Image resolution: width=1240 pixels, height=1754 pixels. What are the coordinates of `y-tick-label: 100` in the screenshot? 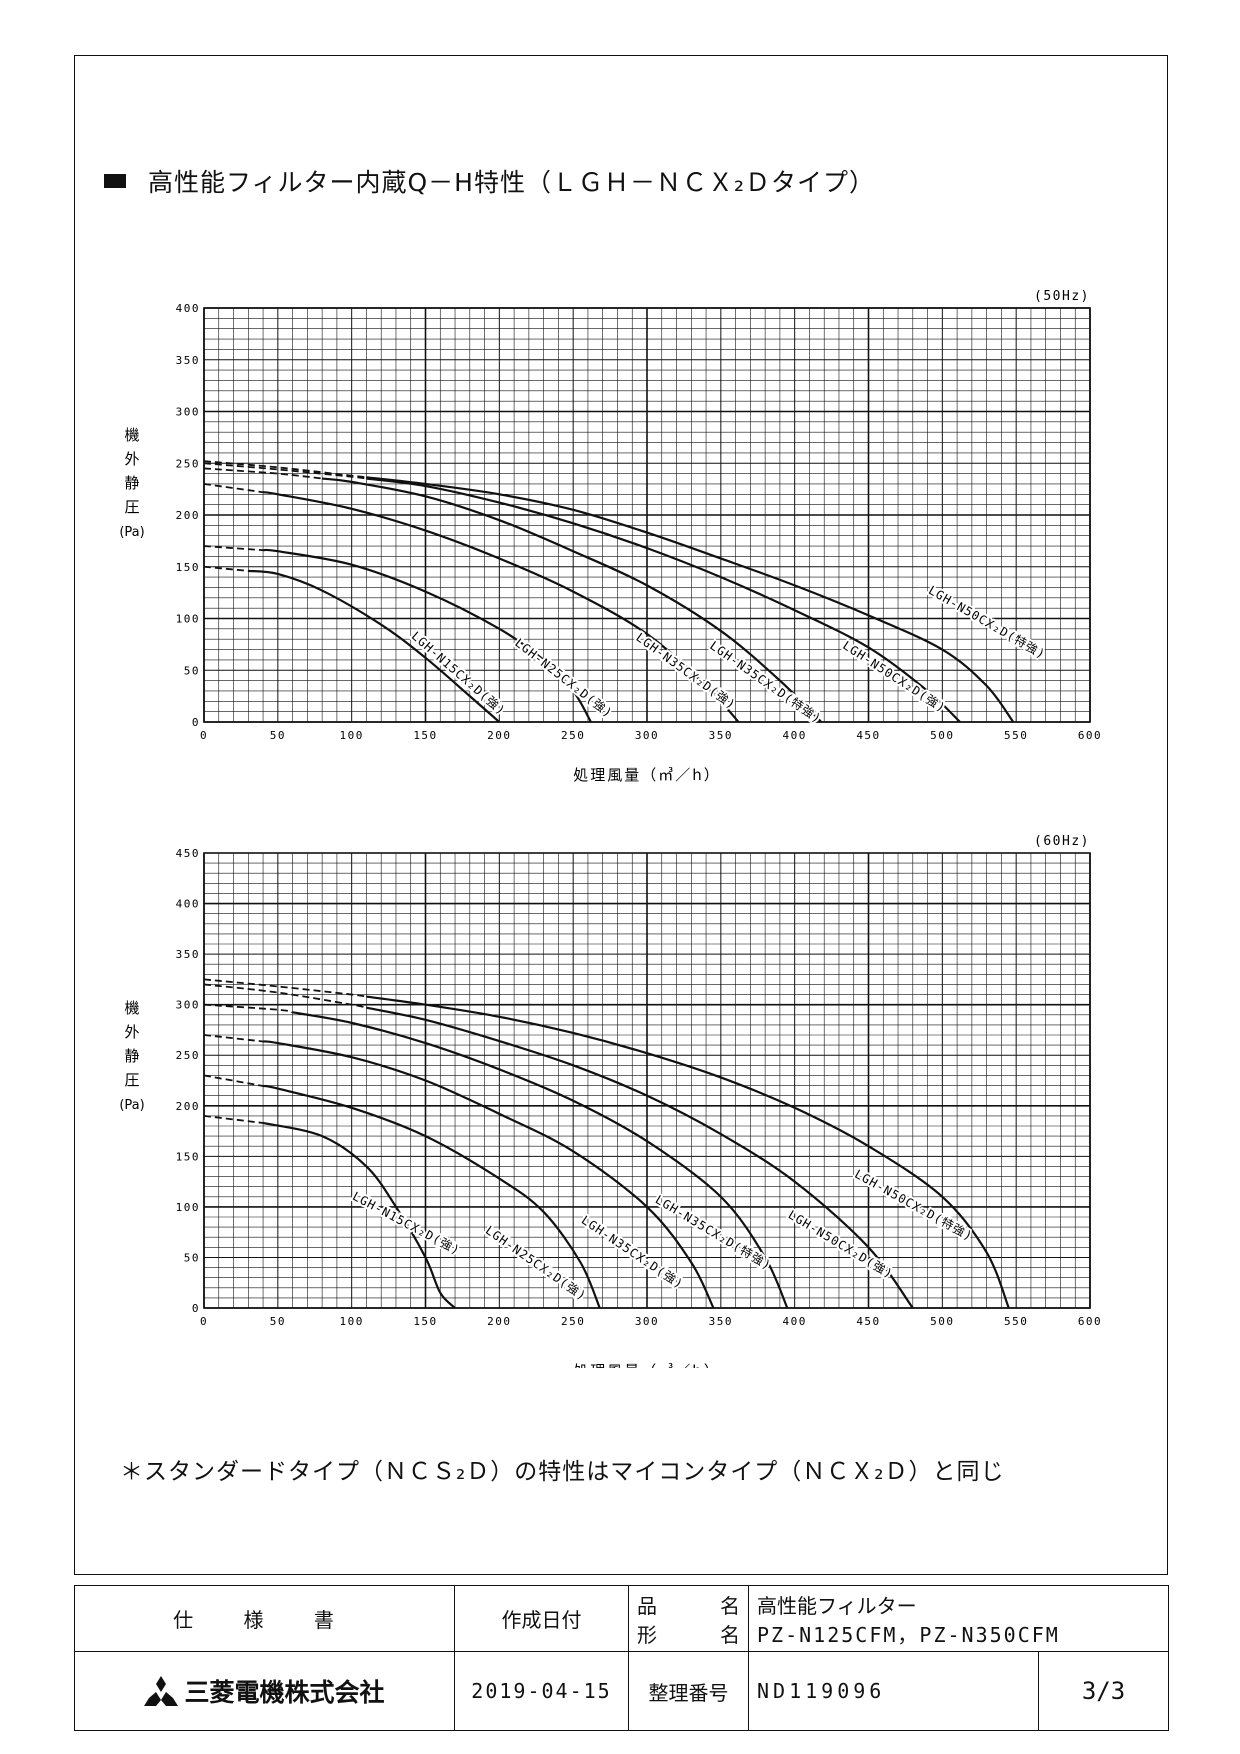 It's located at (188, 1207).